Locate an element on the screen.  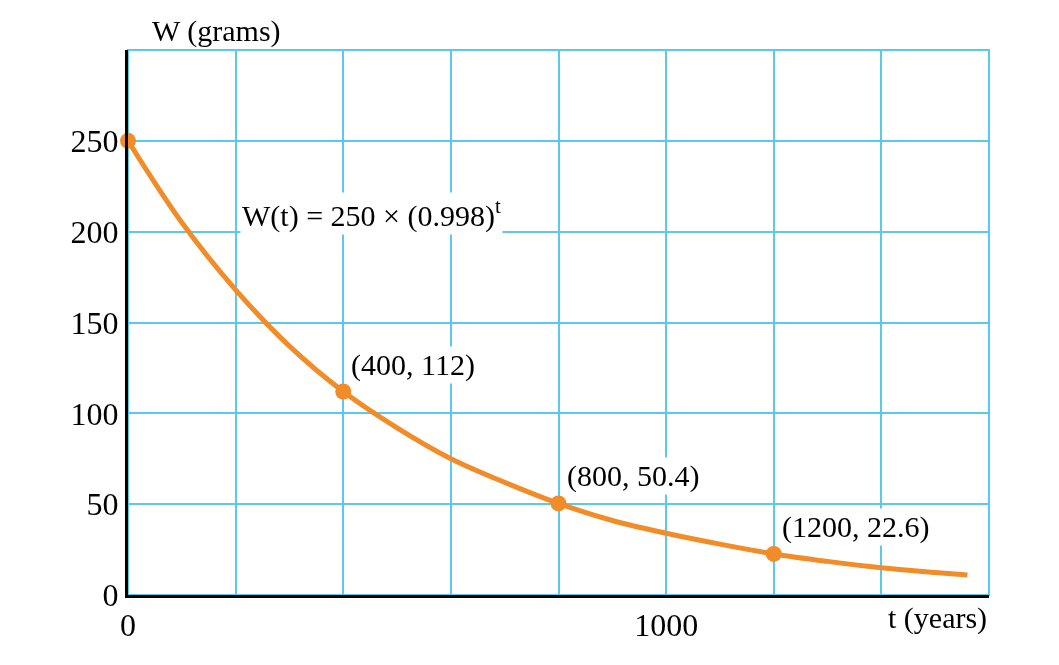
x-axis-title: t (years) is located at coordinates (938, 618).